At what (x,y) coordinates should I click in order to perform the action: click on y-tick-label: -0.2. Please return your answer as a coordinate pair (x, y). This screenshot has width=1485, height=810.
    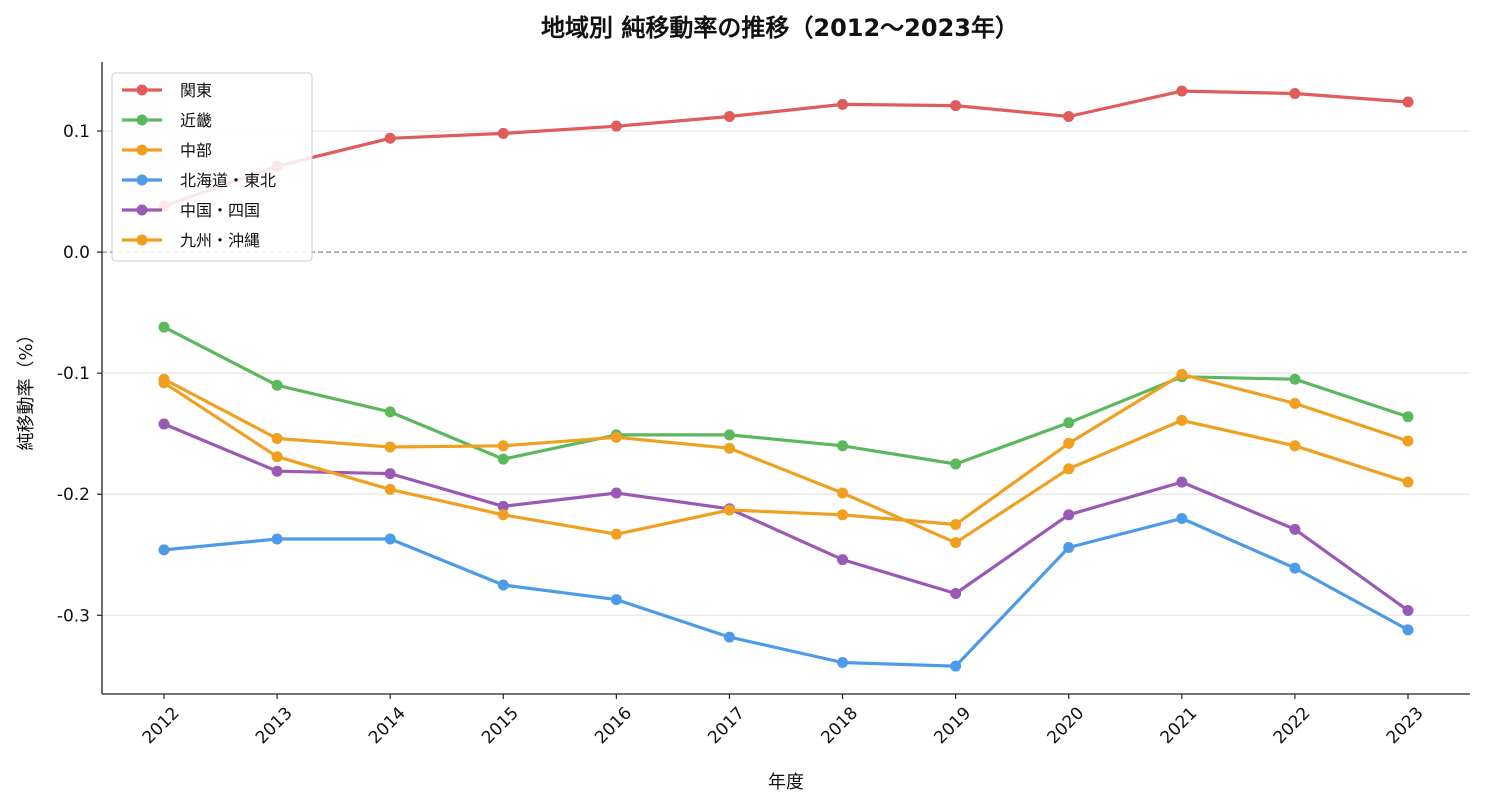
    Looking at the image, I should click on (73, 495).